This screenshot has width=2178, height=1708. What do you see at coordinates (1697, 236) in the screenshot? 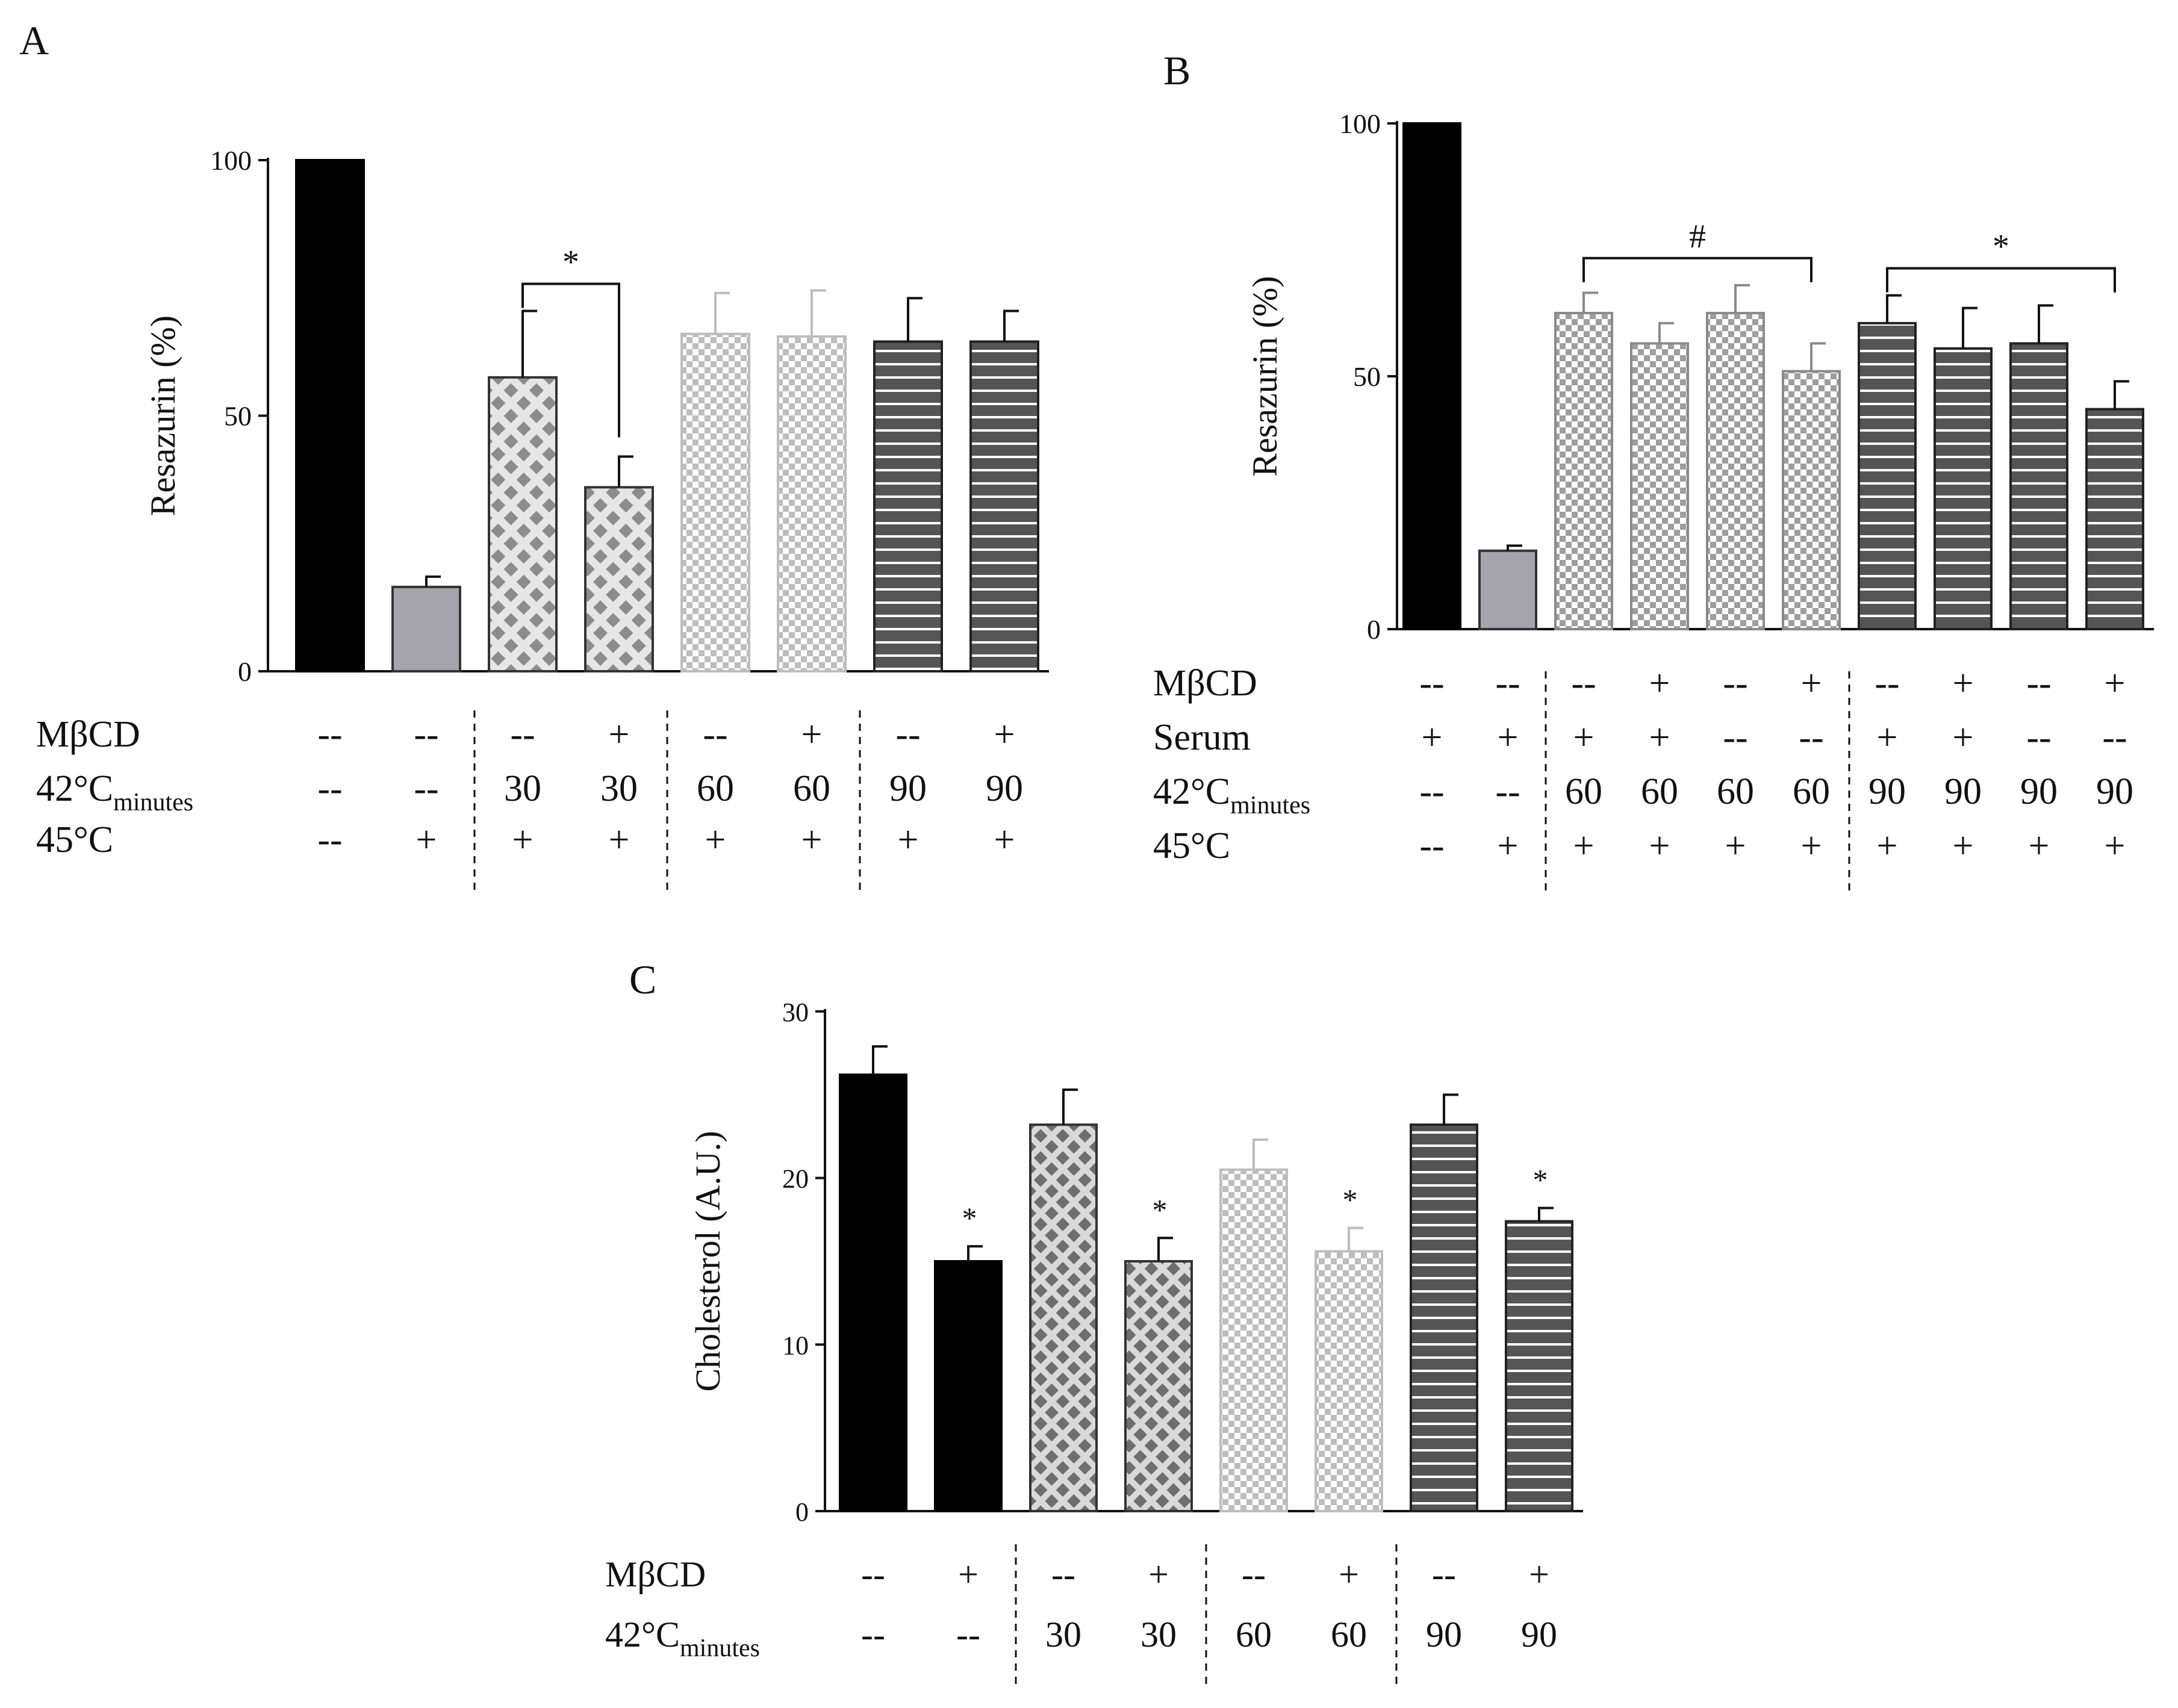
I see `significance-label: #` at bounding box center [1697, 236].